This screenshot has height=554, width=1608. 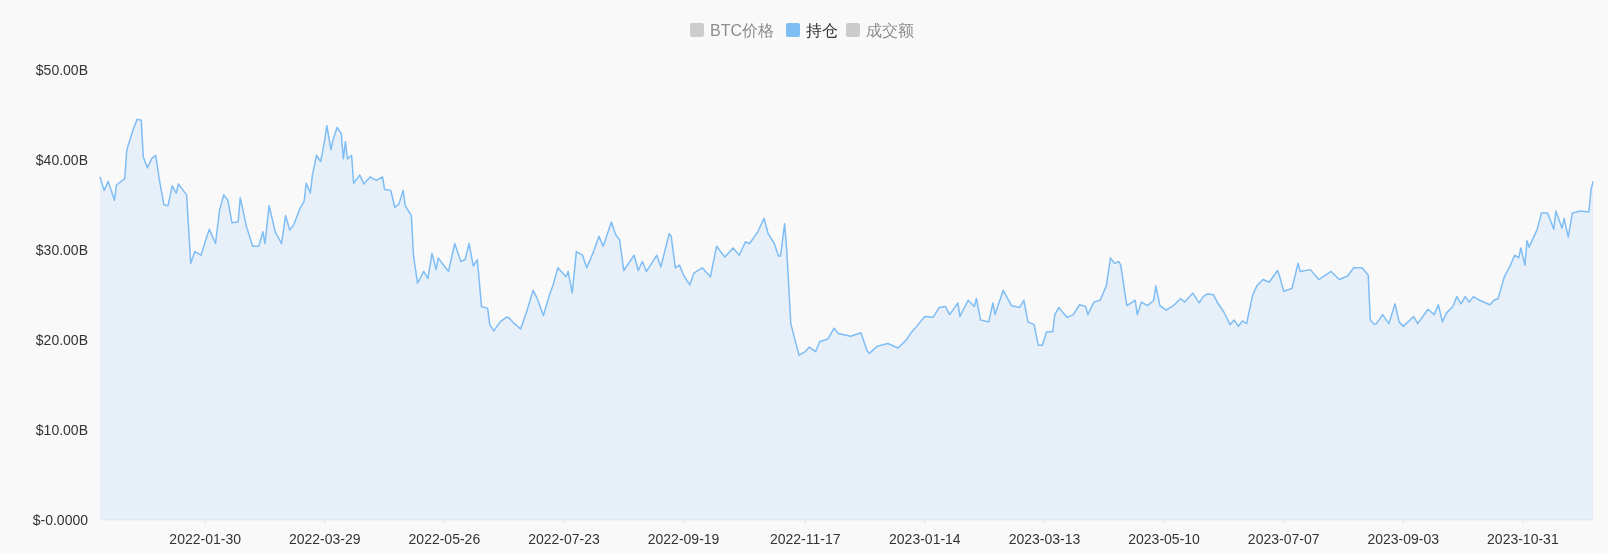 I want to click on legend-label: 持仓, so click(x=822, y=30).